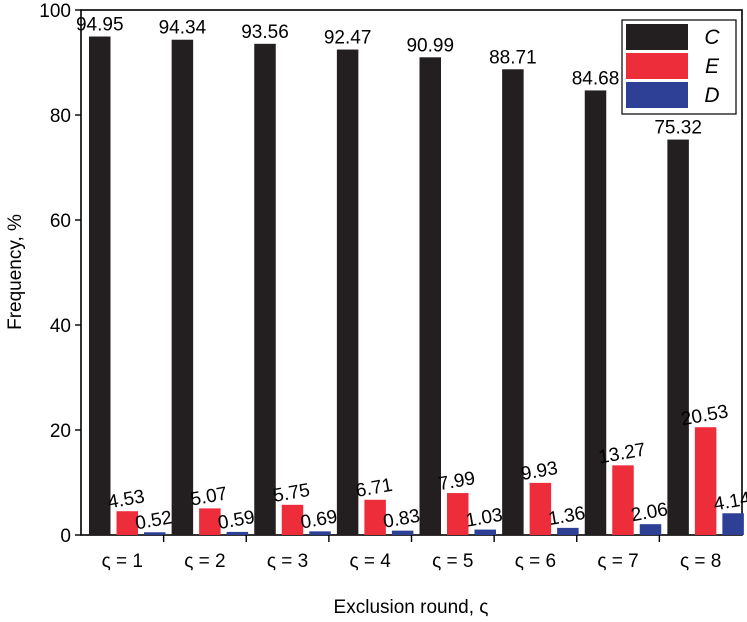 This screenshot has height=622, width=747. I want to click on legend-swatch-C, so click(657, 37).